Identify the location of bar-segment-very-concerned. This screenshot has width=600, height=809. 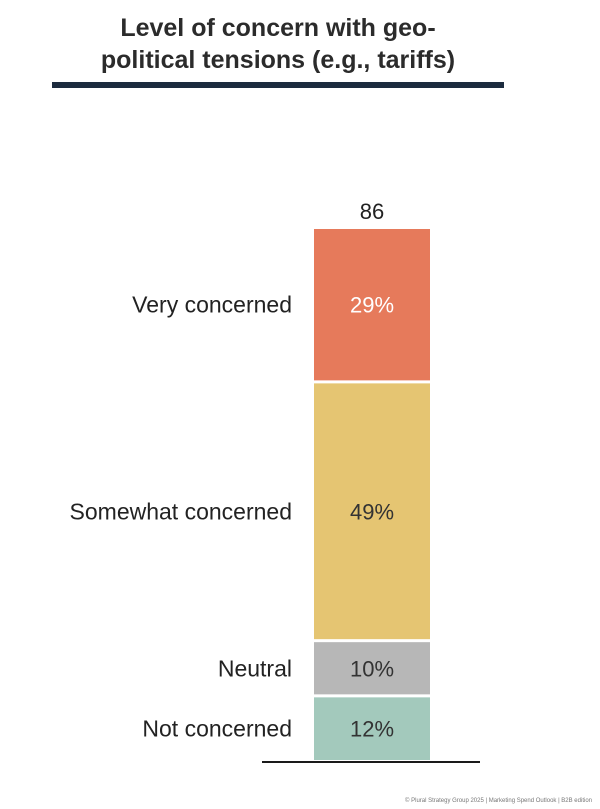
(372, 305).